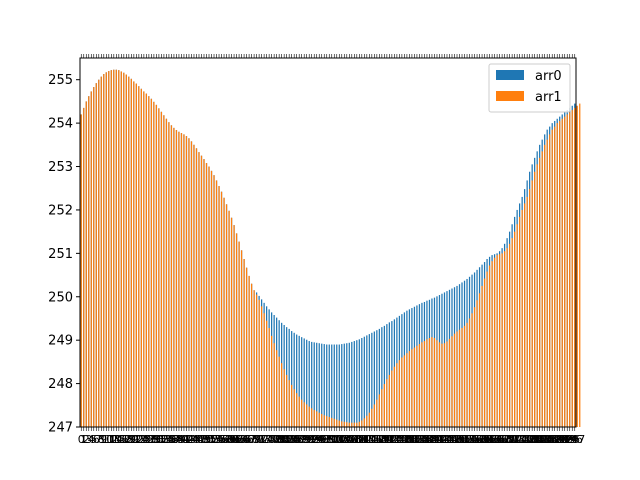 The image size is (640, 480). I want to click on x-tick-label: 170, so click(507, 439).